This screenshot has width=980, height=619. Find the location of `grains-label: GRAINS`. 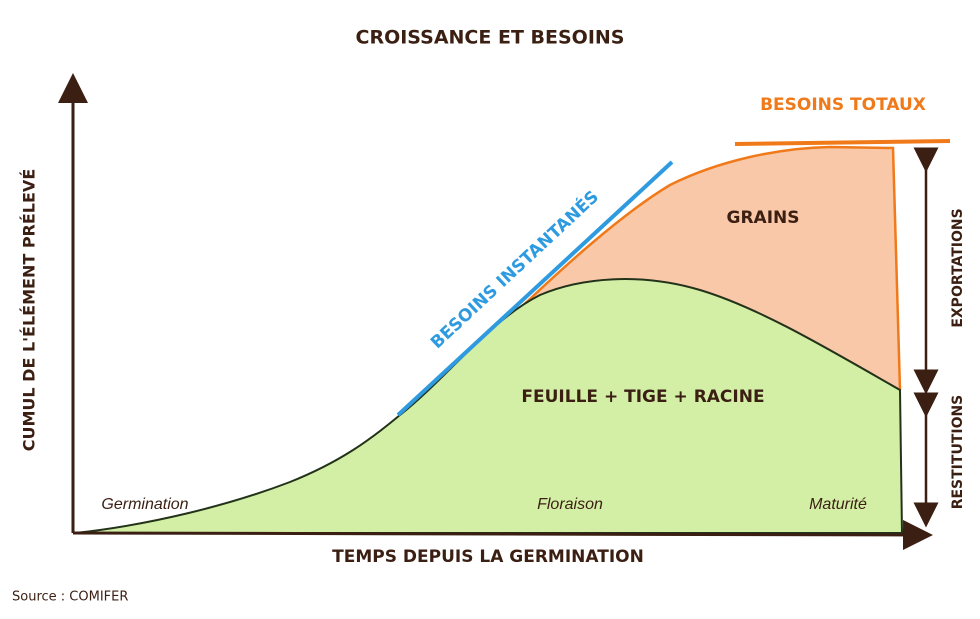

grains-label: GRAINS is located at coordinates (763, 218).